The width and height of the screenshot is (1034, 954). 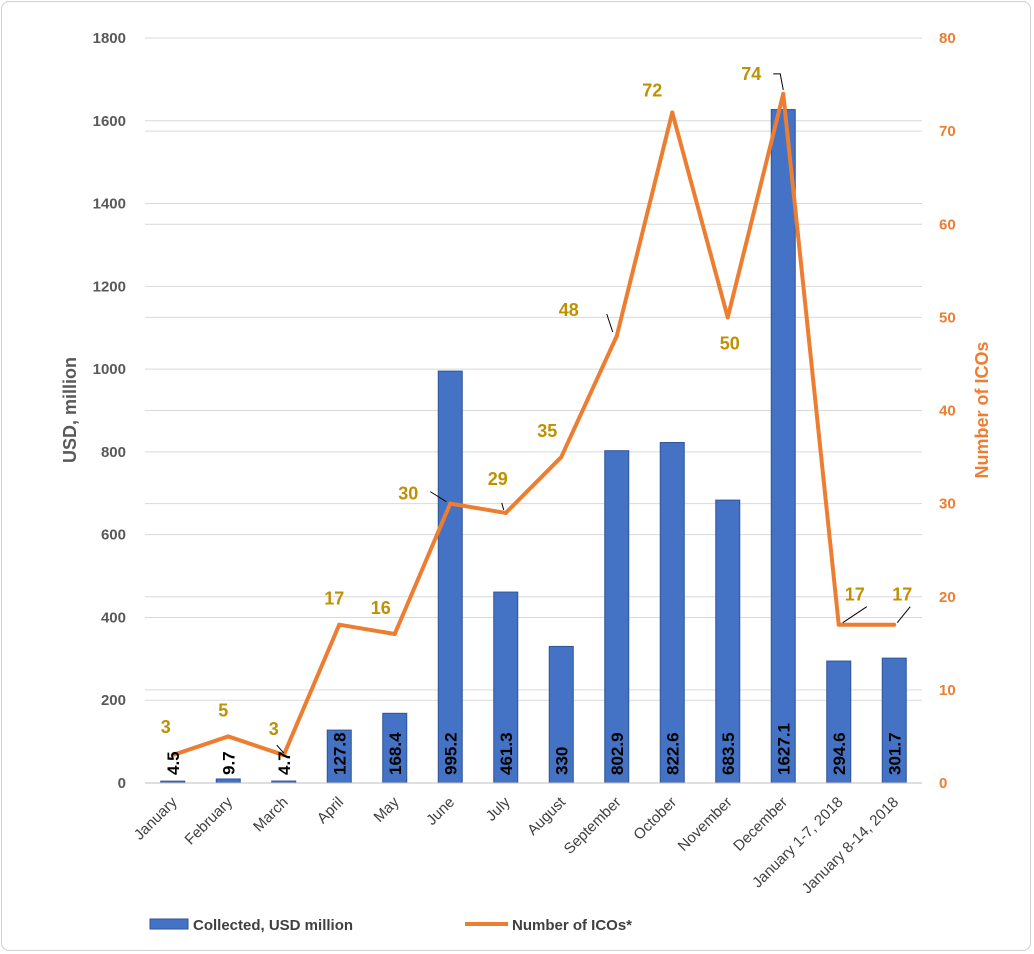 What do you see at coordinates (156, 818) in the screenshot?
I see `x-tick-1: January` at bounding box center [156, 818].